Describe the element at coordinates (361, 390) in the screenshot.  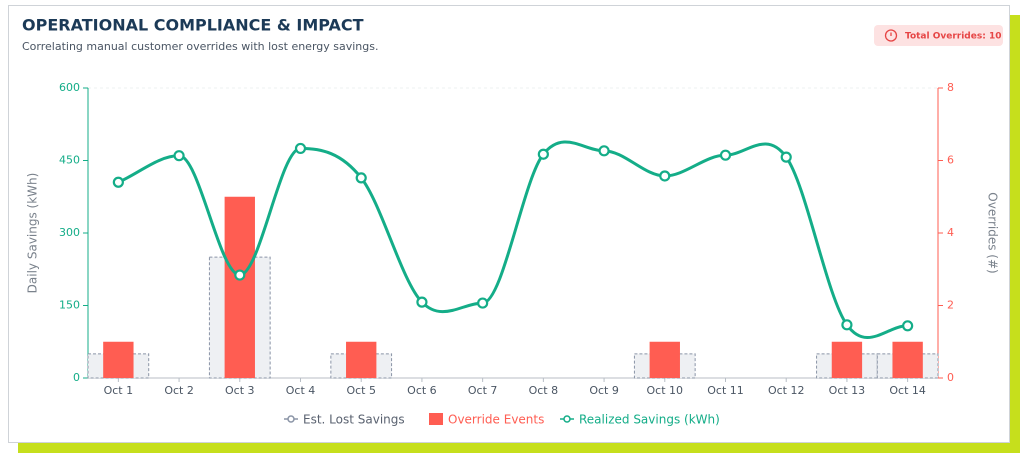
I see `x-tick-label: Oct 5` at that location.